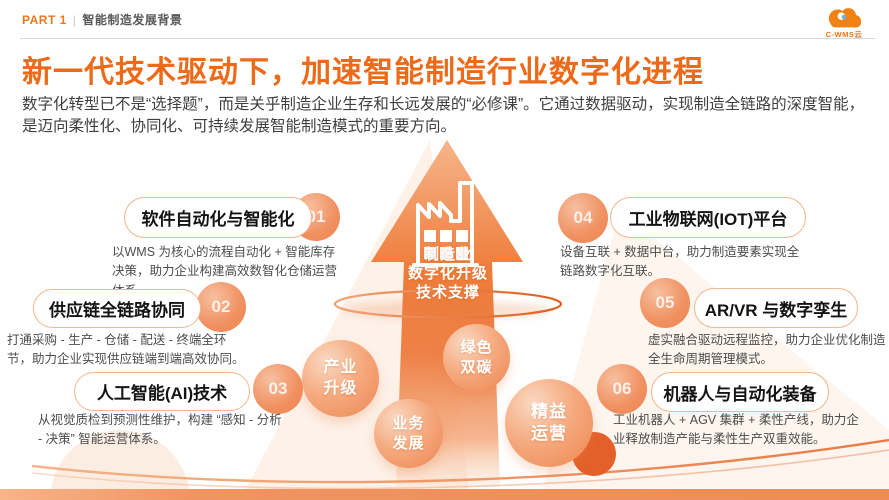 This screenshot has height=500, width=889. What do you see at coordinates (221, 307) in the screenshot?
I see `item-number-badge: 02` at bounding box center [221, 307].